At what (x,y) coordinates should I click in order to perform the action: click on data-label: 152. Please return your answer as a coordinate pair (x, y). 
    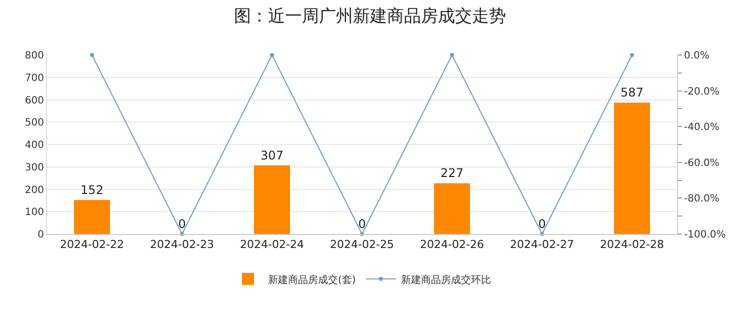
    Looking at the image, I should click on (92, 189).